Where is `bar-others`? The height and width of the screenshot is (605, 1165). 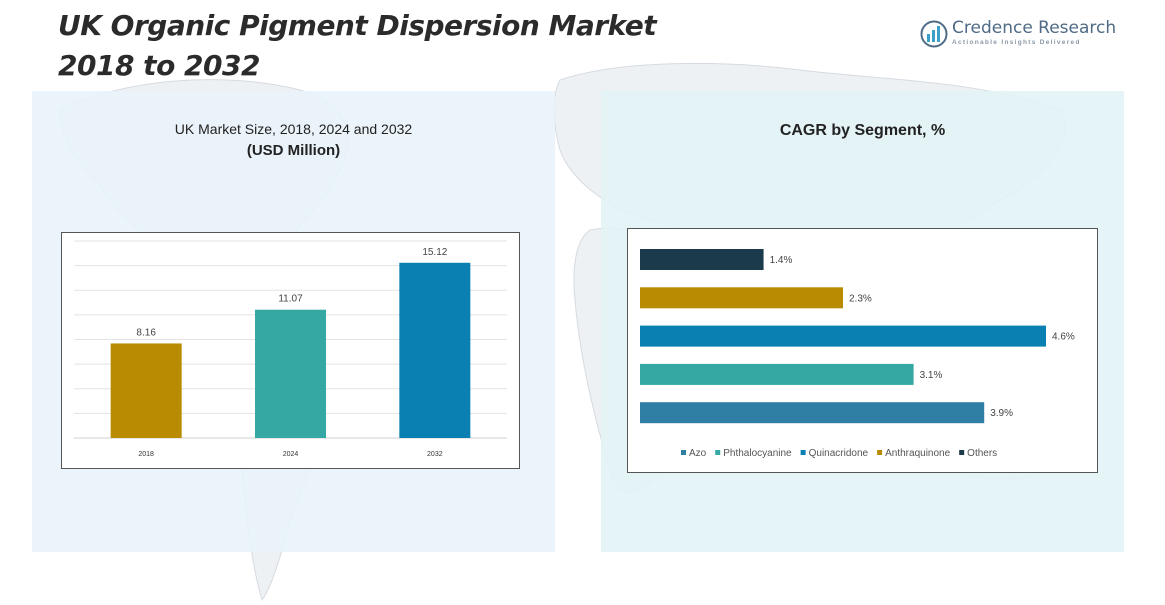 bar-others is located at coordinates (702, 259).